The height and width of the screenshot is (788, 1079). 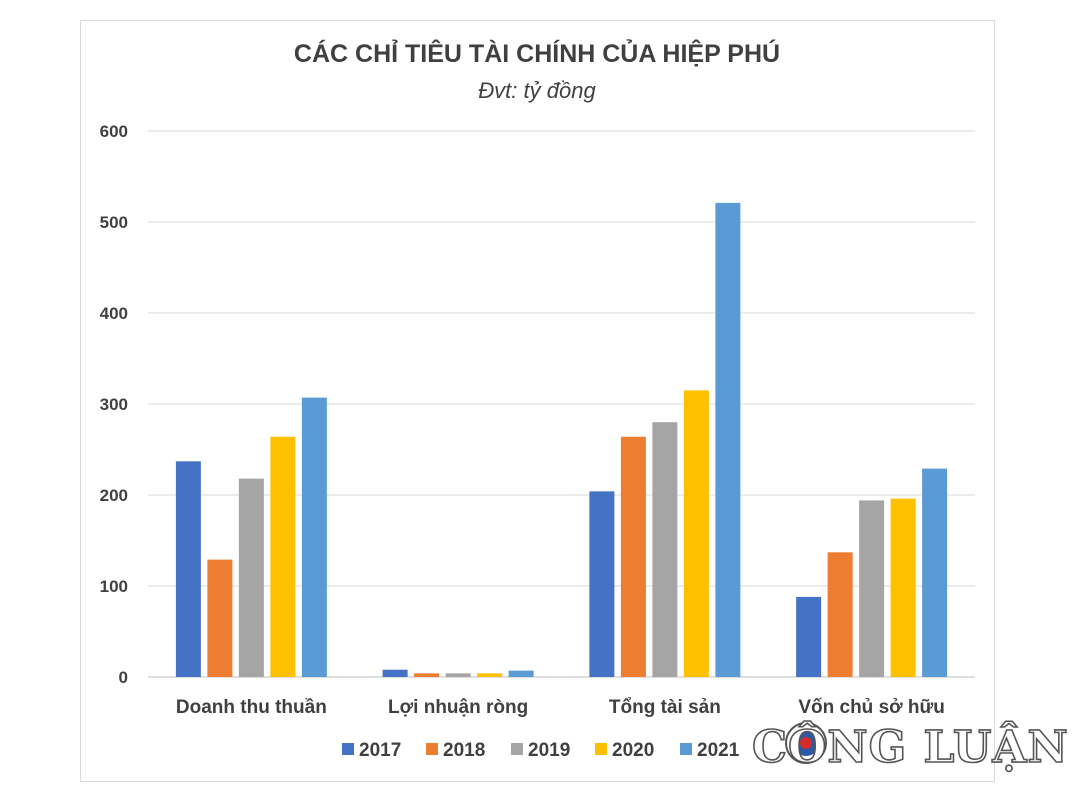 What do you see at coordinates (718, 750) in the screenshot?
I see `legend-label-2021: 2021` at bounding box center [718, 750].